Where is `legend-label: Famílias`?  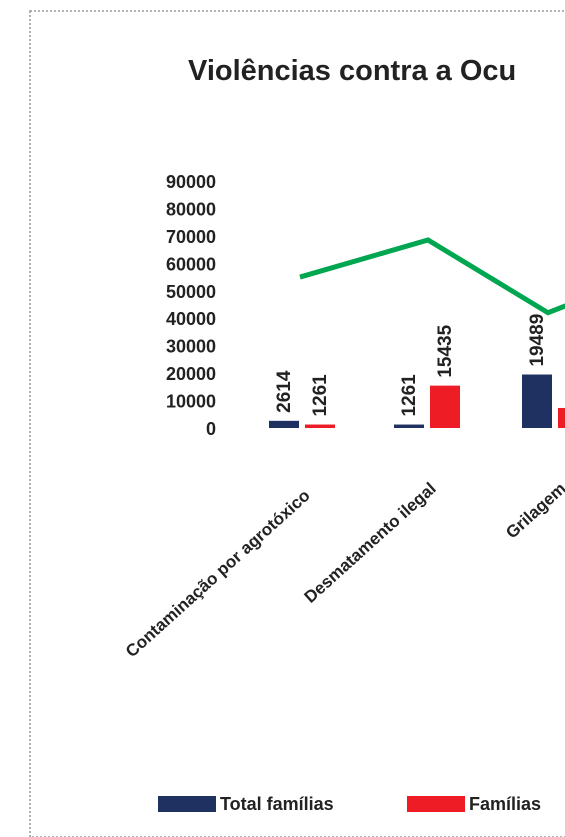 legend-label: Famílias is located at coordinates (505, 804).